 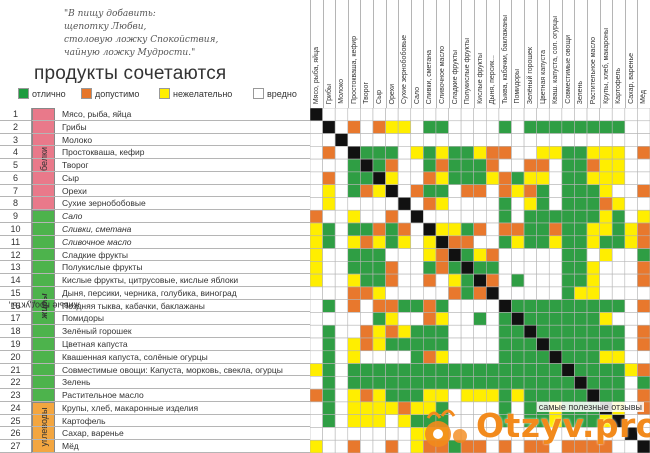 I want to click on row-number: 19, so click(x=16, y=344).